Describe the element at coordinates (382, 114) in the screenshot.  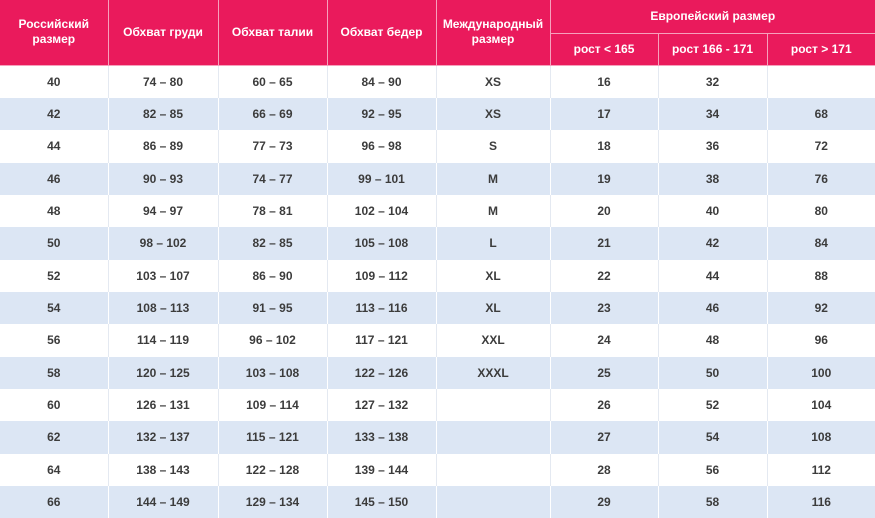
I see `table-cell: 92 – 95` at that location.